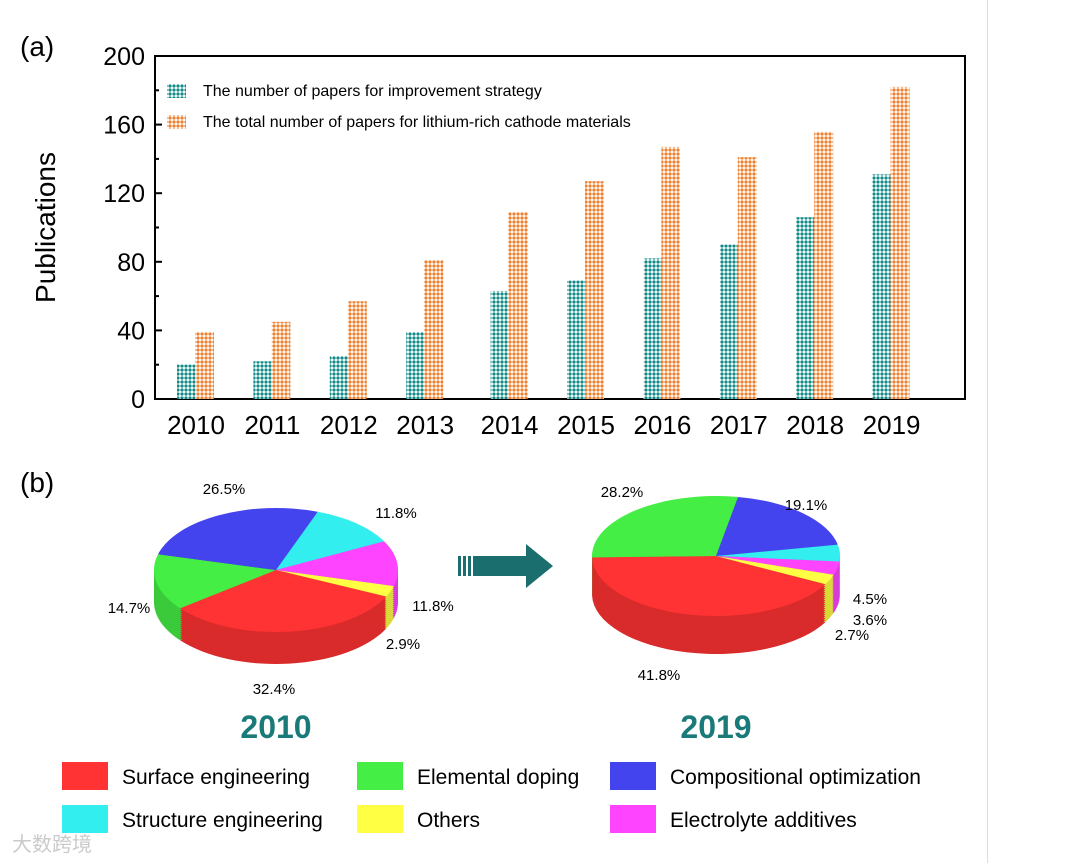 Image resolution: width=1080 pixels, height=863 pixels. I want to click on pie-2010: 2.9% 32.4% 14.7% 26.5% 11.8% 11.8% 2010, so click(281, 613).